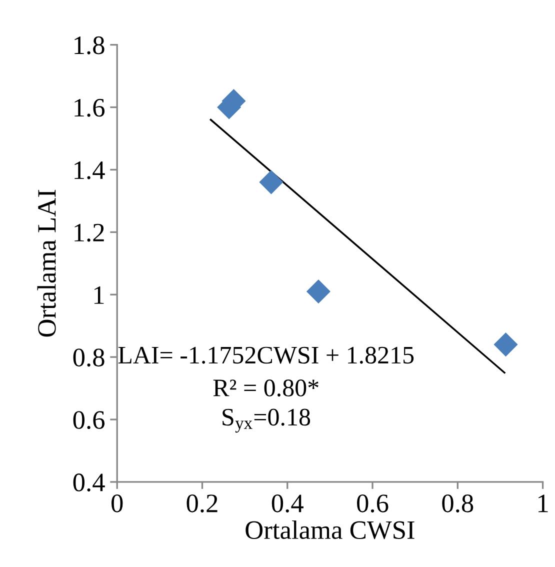 The image size is (555, 567). Describe the element at coordinates (89, 170) in the screenshot. I see `y-tick-label: 1.4` at that location.